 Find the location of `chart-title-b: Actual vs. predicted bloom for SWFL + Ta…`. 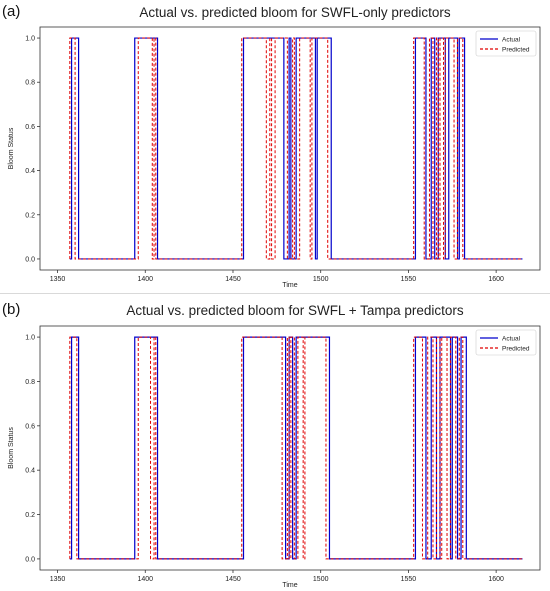

chart-title-b: Actual vs. predicted bloom for SWFL + Ta… is located at coordinates (295, 310).